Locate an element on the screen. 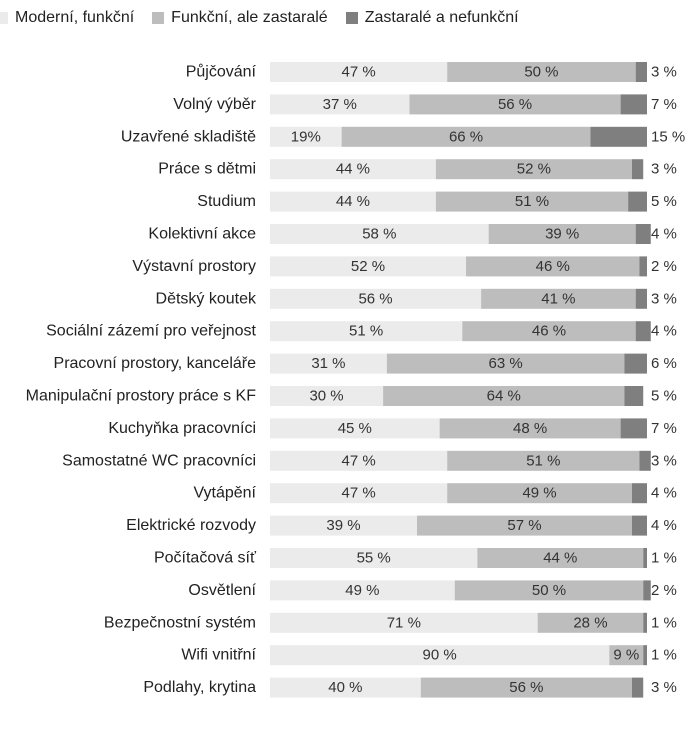 The height and width of the screenshot is (746, 690). data-label-outdated: 44 % is located at coordinates (560, 558).